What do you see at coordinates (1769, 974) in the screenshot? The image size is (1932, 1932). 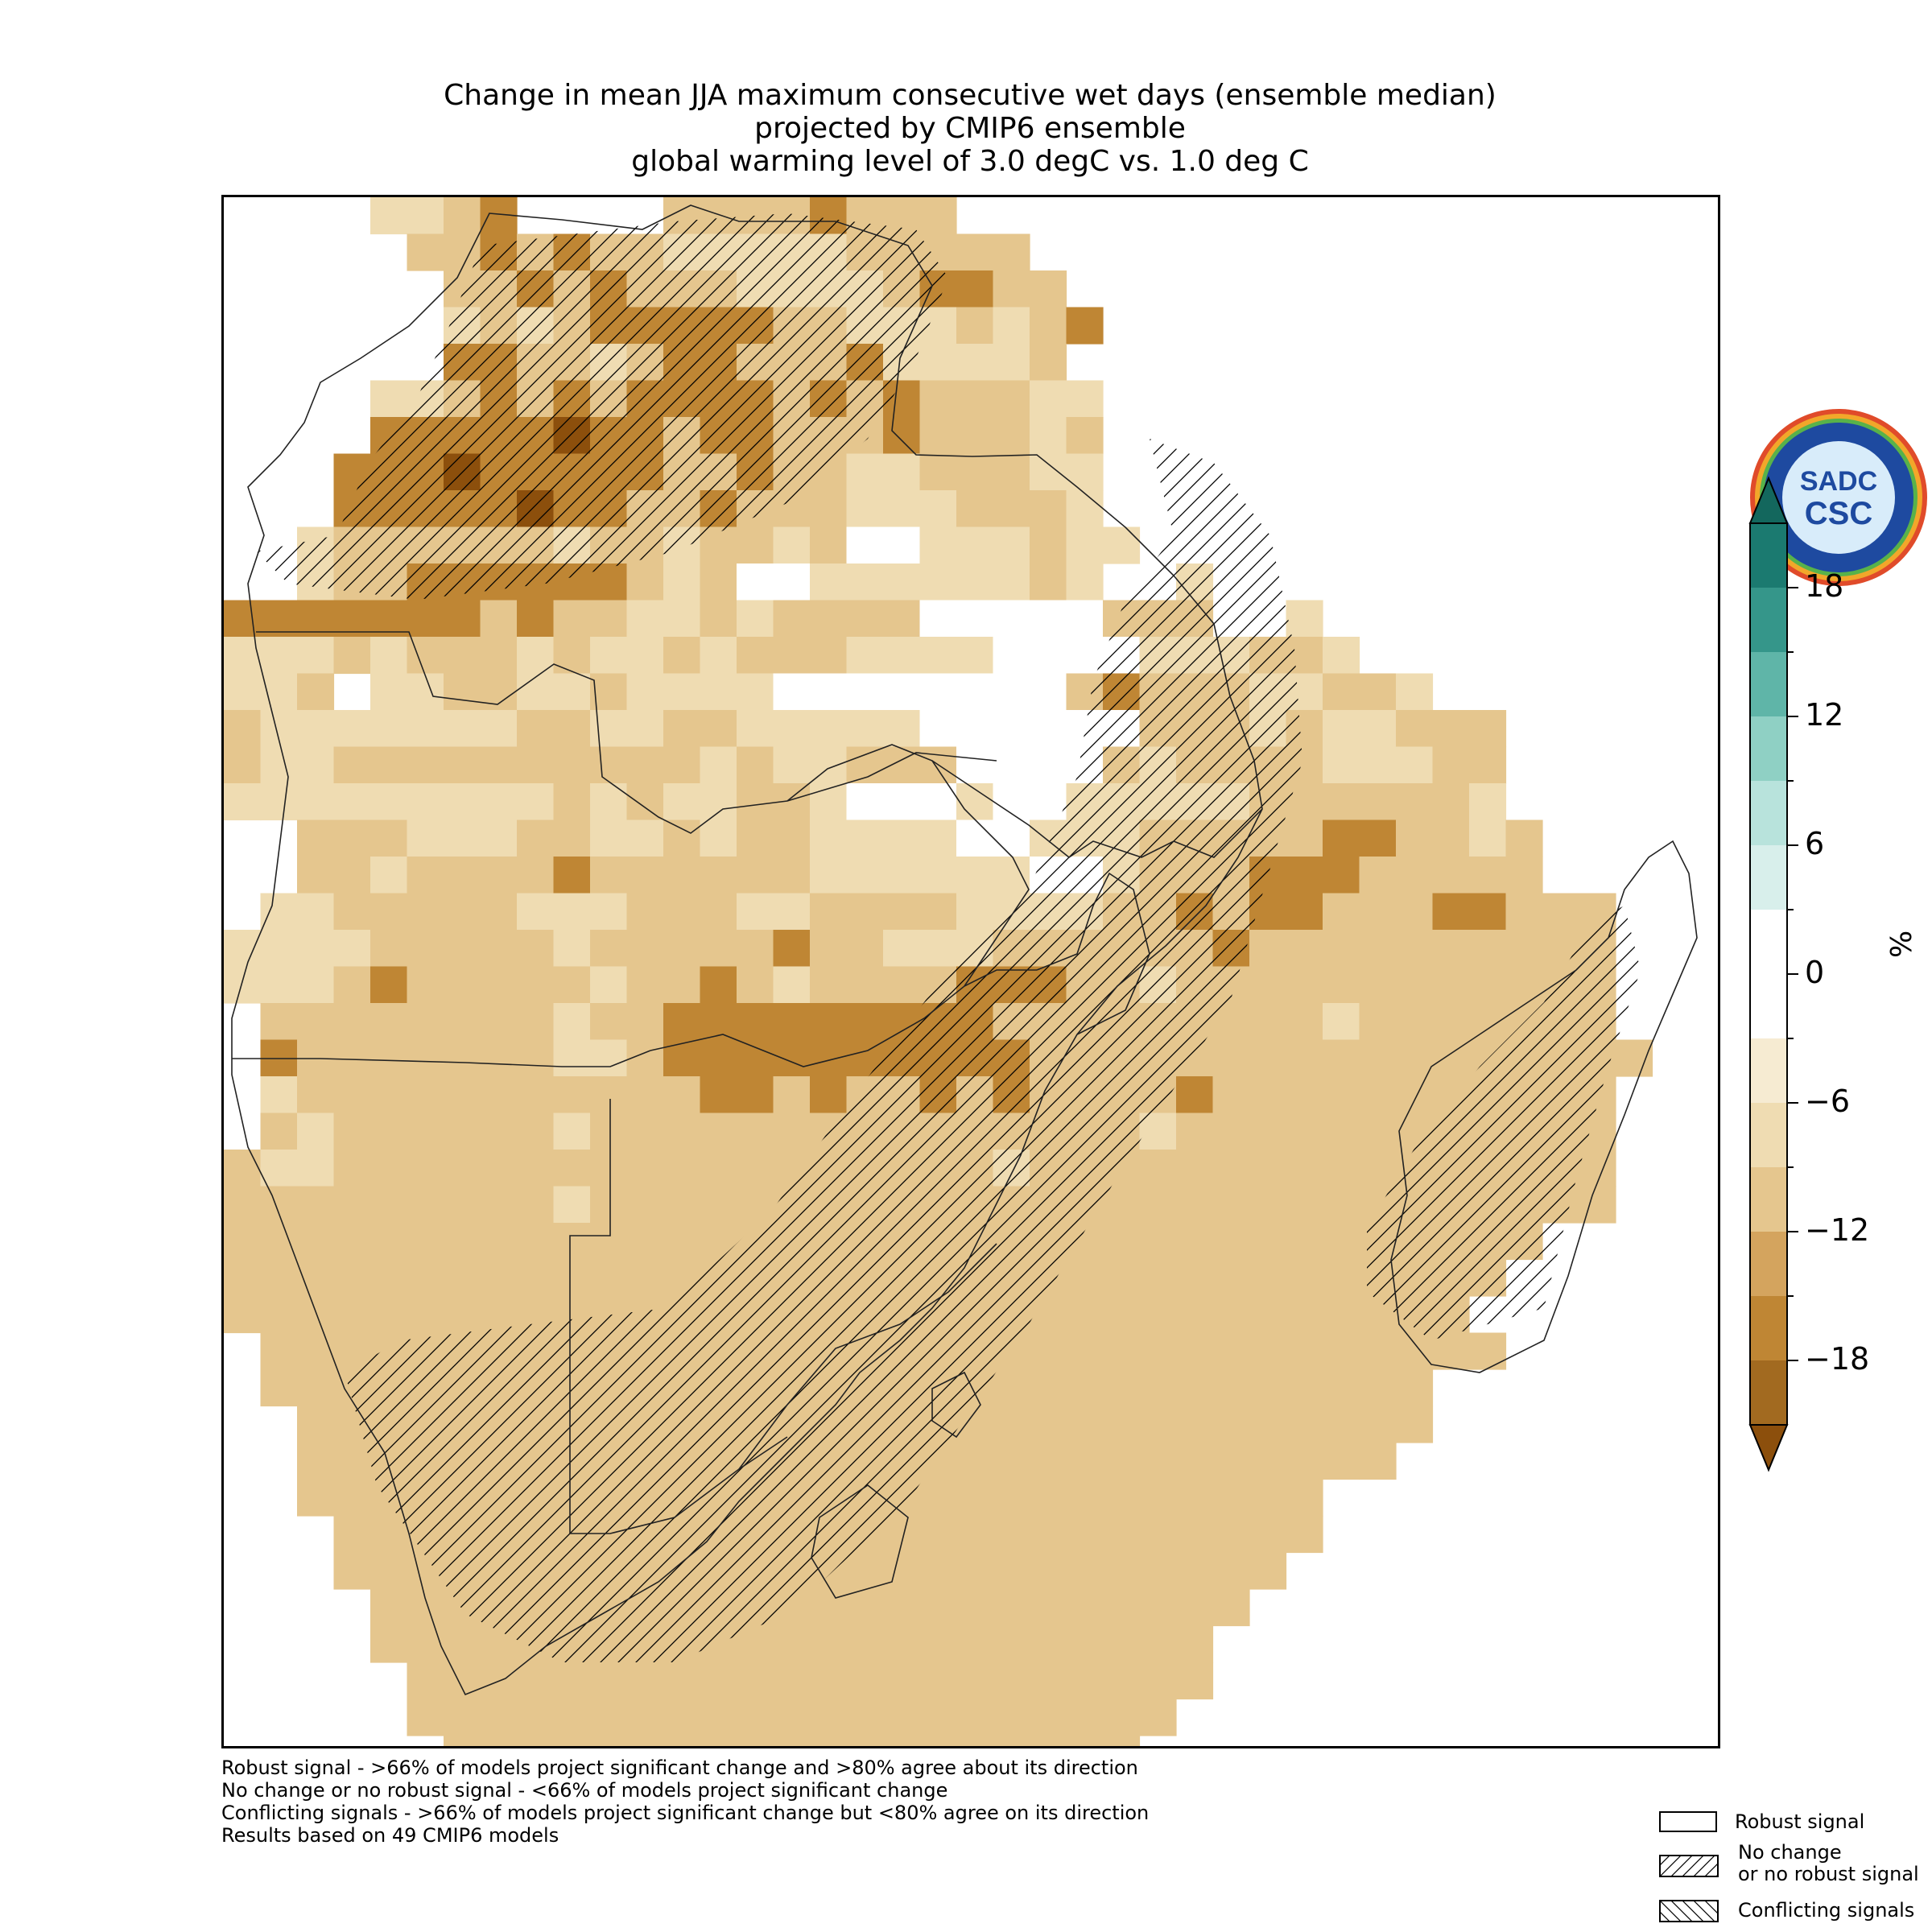 I see `colorbar-levels` at bounding box center [1769, 974].